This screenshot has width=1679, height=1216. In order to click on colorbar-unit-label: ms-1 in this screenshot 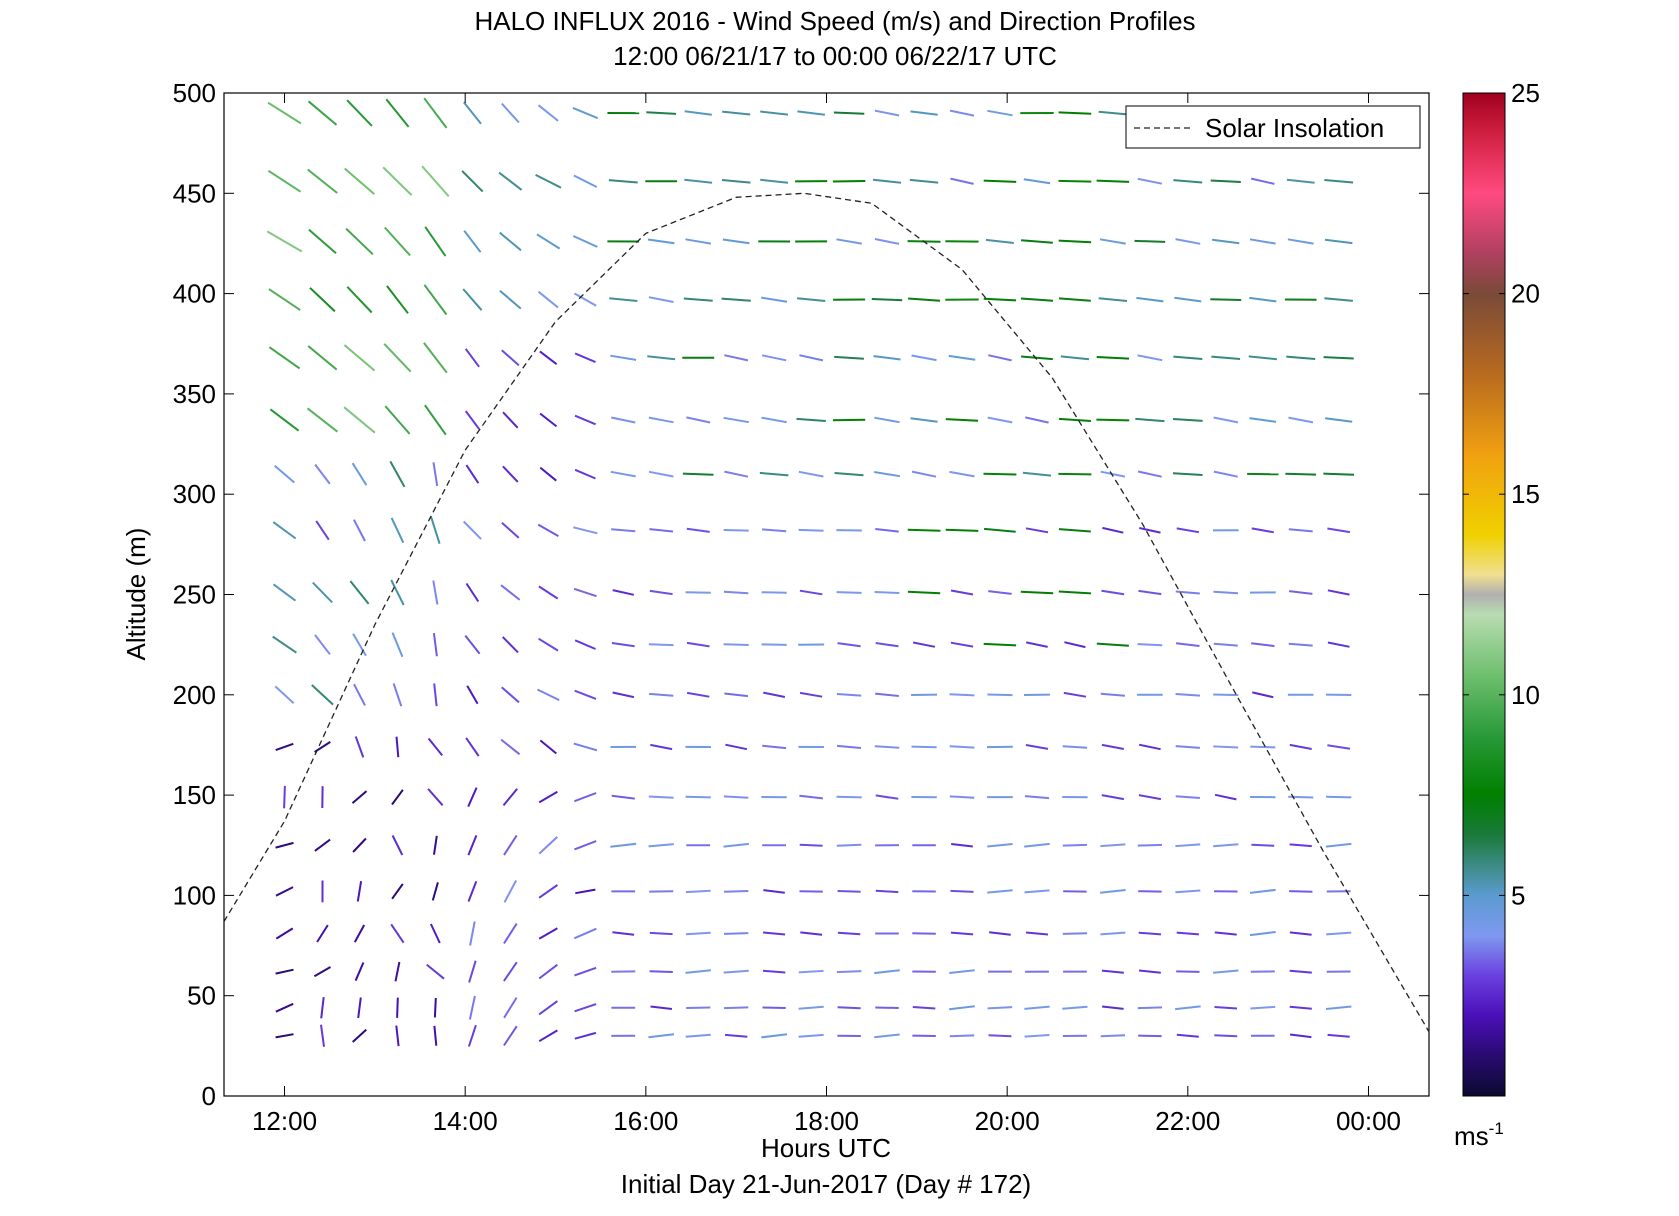, I will do `click(1479, 1135)`.